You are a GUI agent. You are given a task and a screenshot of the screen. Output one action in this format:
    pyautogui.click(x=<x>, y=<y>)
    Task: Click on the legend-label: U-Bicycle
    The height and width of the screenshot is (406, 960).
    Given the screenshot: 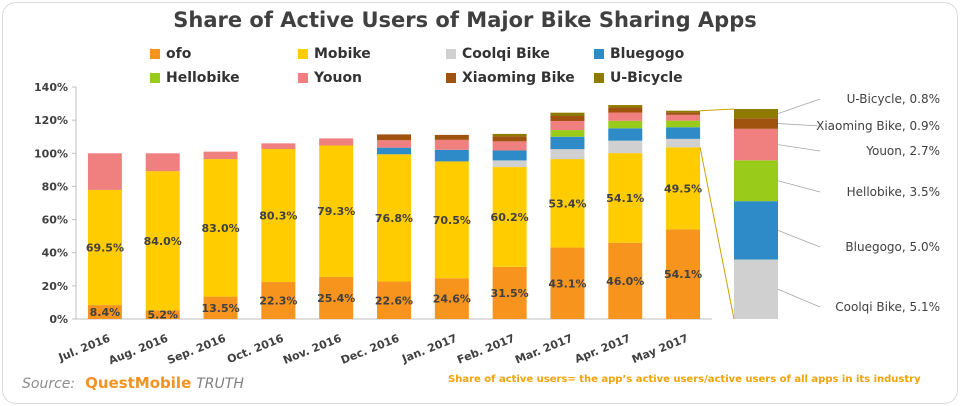 What is the action you would take?
    pyautogui.click(x=646, y=78)
    